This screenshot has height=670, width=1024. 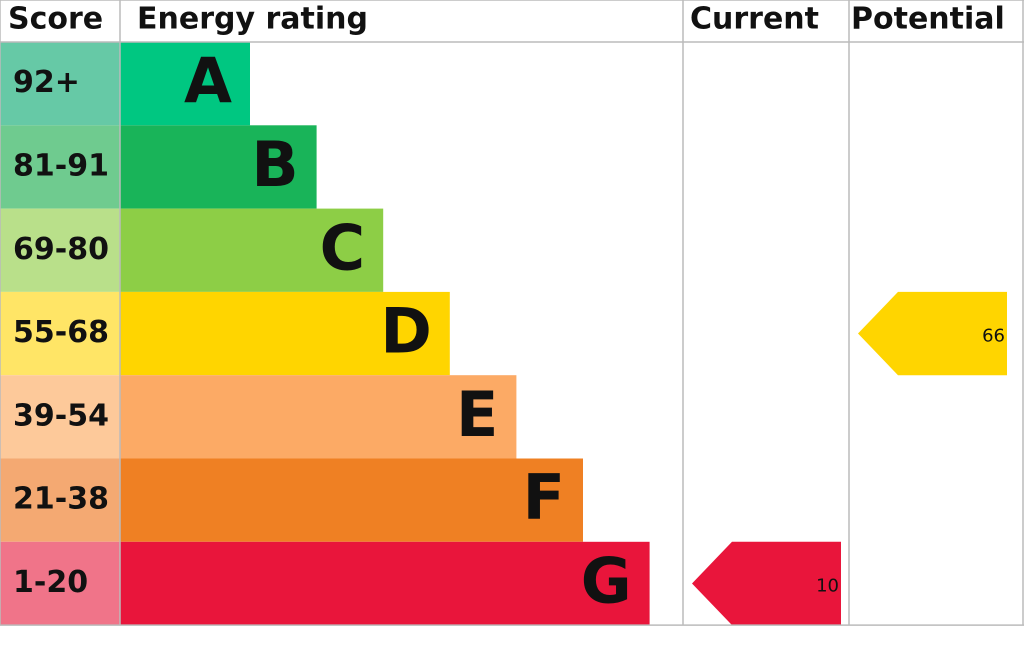 I want to click on rating-letter: B, so click(x=274, y=164).